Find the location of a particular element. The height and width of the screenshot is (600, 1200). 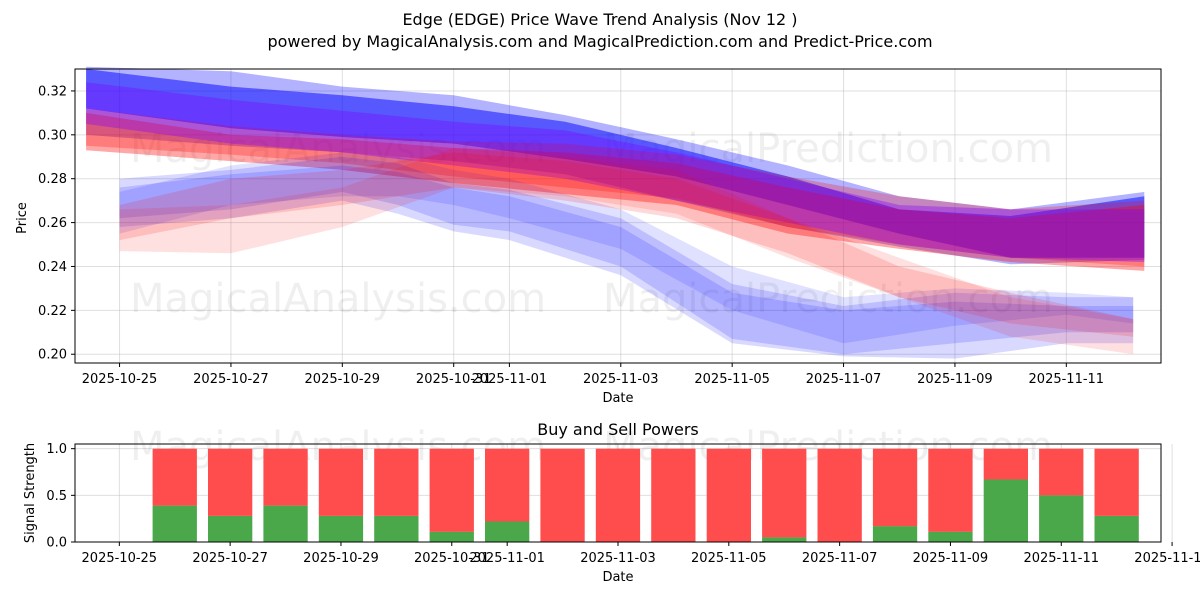

price-y-ticks: 0.20 0.22 0.24 0.26 0.28 0.30 0.32 is located at coordinates (56, 223).